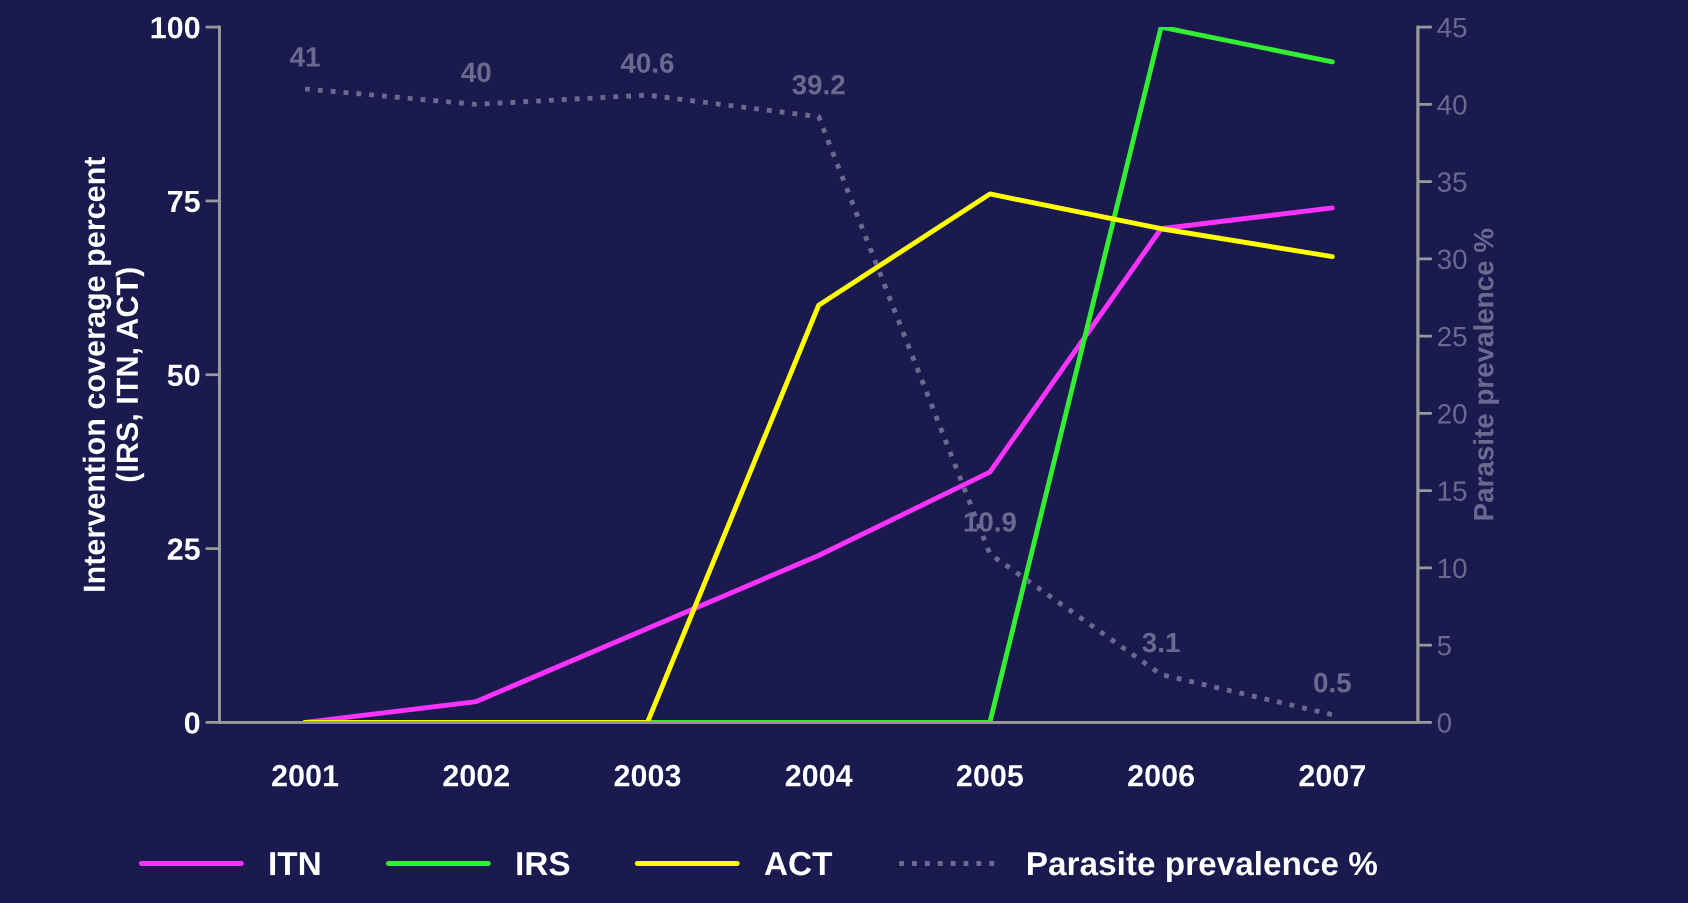 This screenshot has height=903, width=1688. What do you see at coordinates (305, 57) in the screenshot?
I see `data-label: 41` at bounding box center [305, 57].